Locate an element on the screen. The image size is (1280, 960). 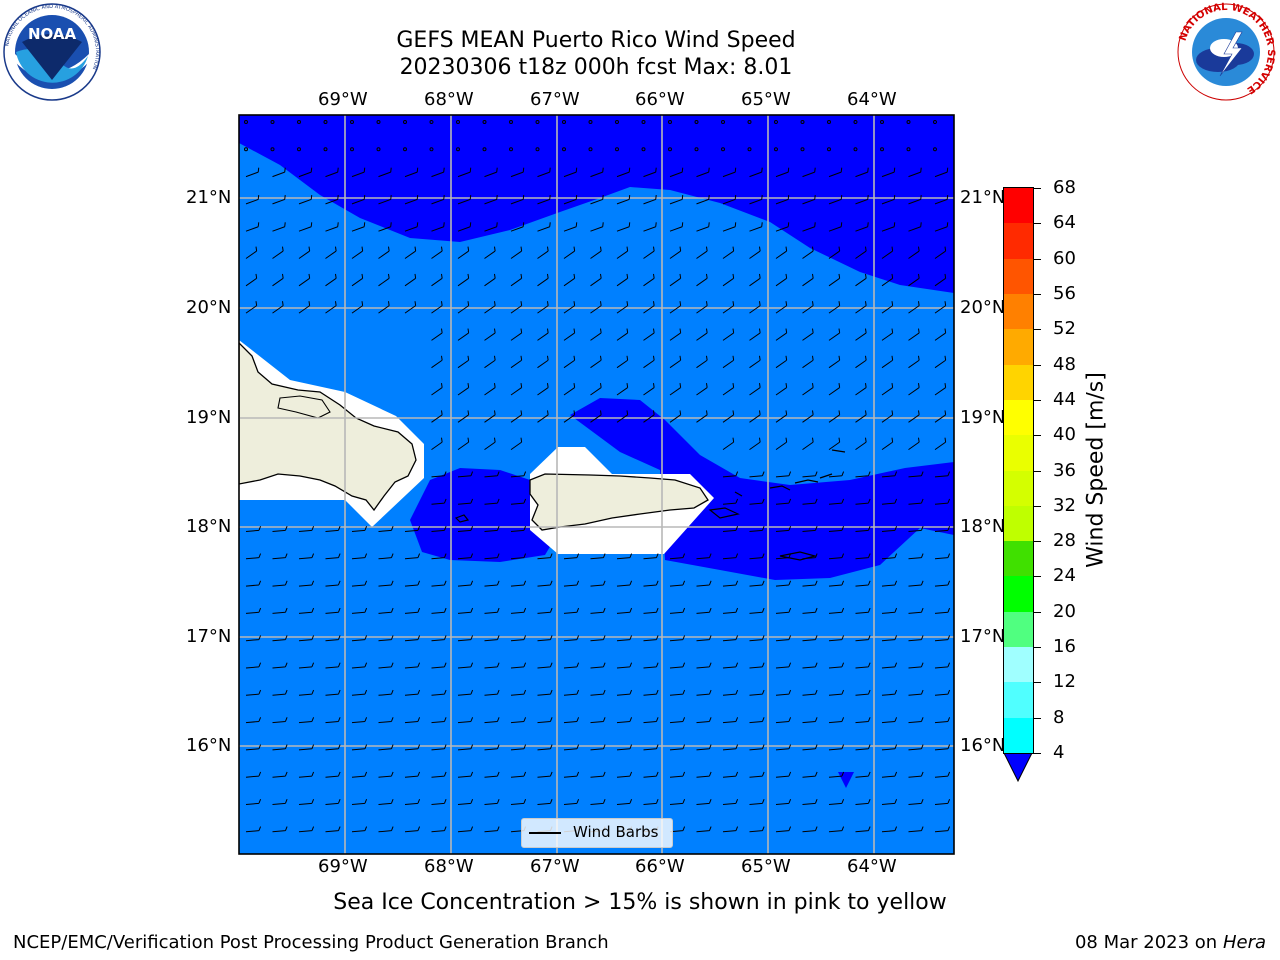
mona-island-outline is located at coordinates (462, 518).